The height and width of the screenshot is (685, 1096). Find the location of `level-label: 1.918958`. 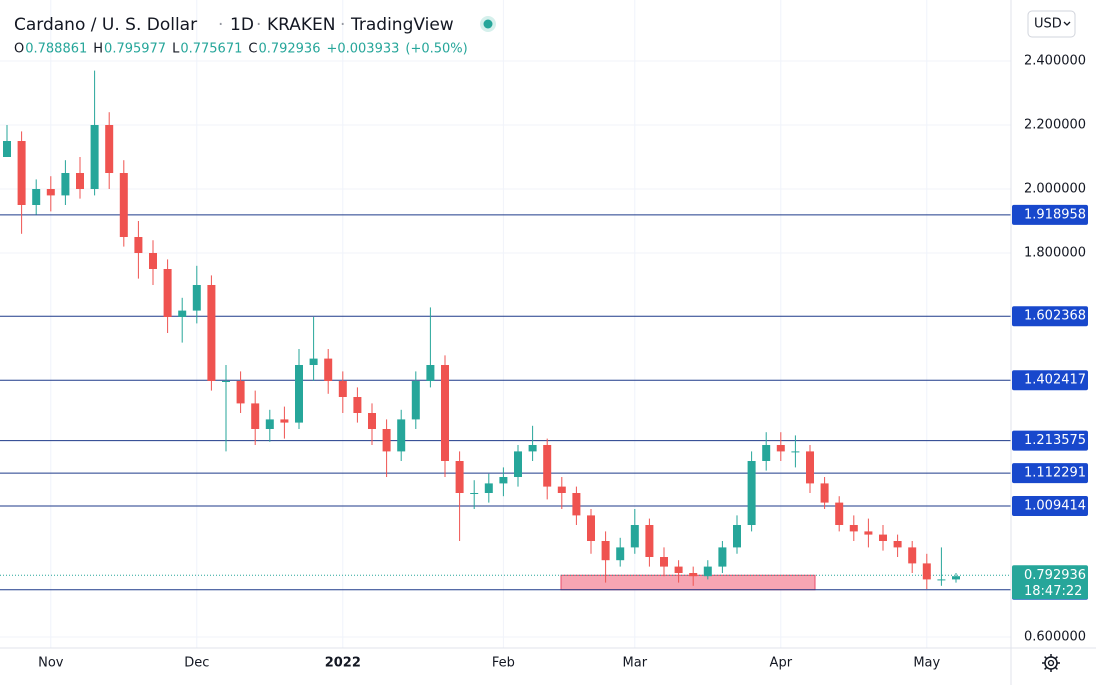

level-label: 1.918958 is located at coordinates (1055, 214).